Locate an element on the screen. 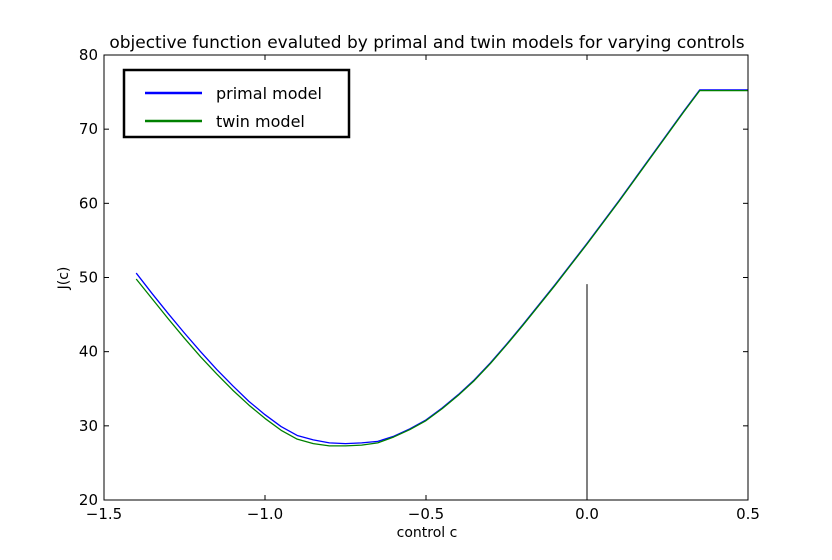 The image size is (832, 560). x-tick-label: −1.5 is located at coordinates (104, 514).